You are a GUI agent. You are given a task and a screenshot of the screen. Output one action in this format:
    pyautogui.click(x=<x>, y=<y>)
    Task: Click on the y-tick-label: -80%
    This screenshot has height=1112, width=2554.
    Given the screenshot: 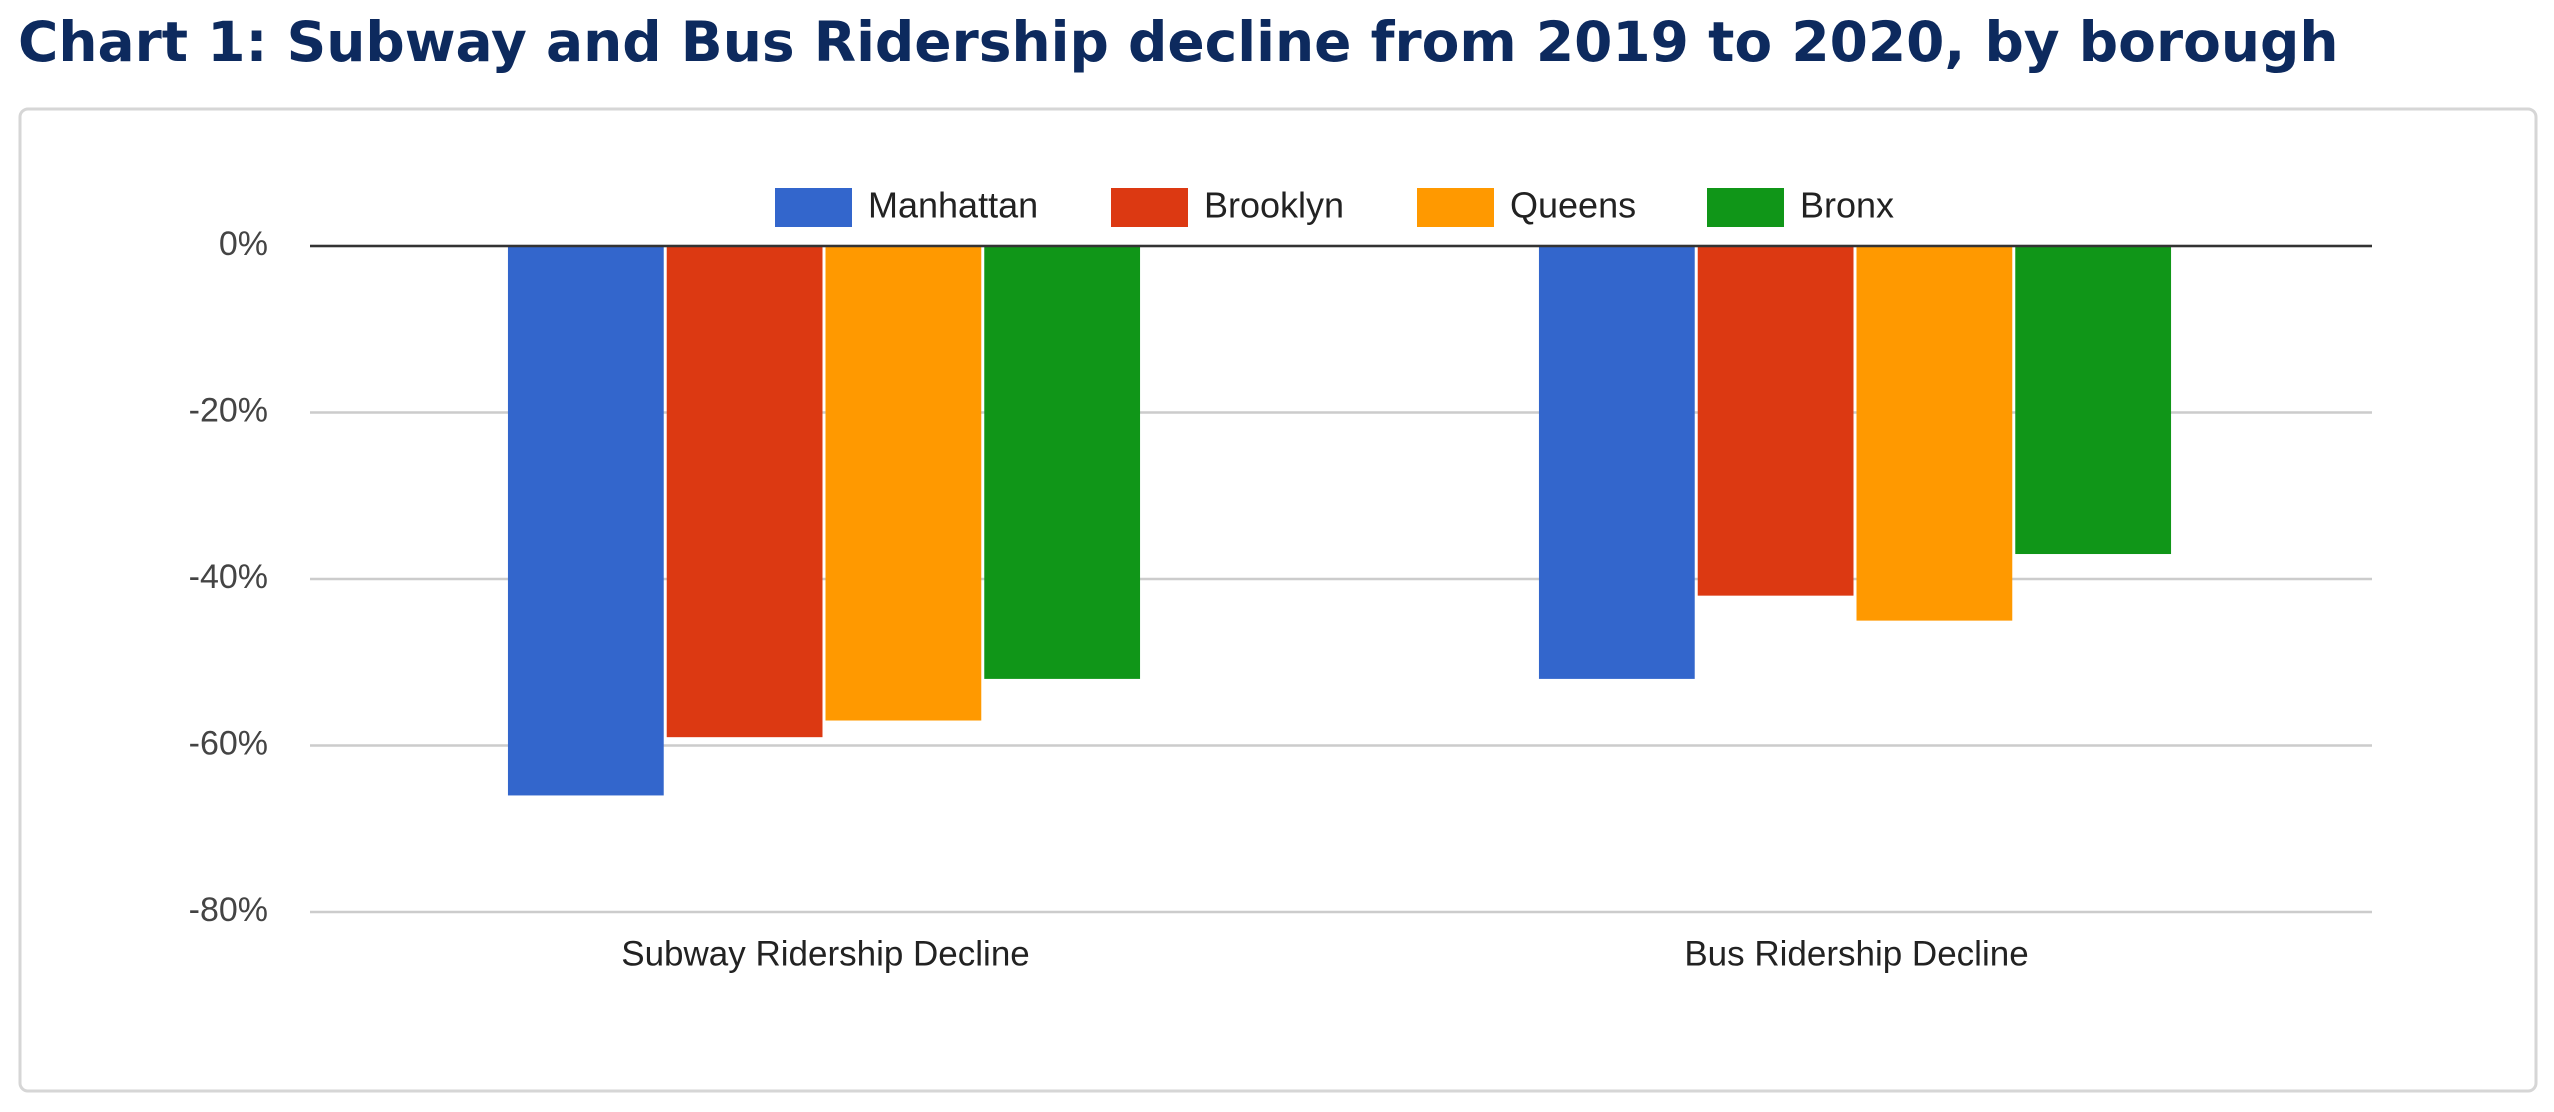 What is the action you would take?
    pyautogui.click(x=228, y=910)
    